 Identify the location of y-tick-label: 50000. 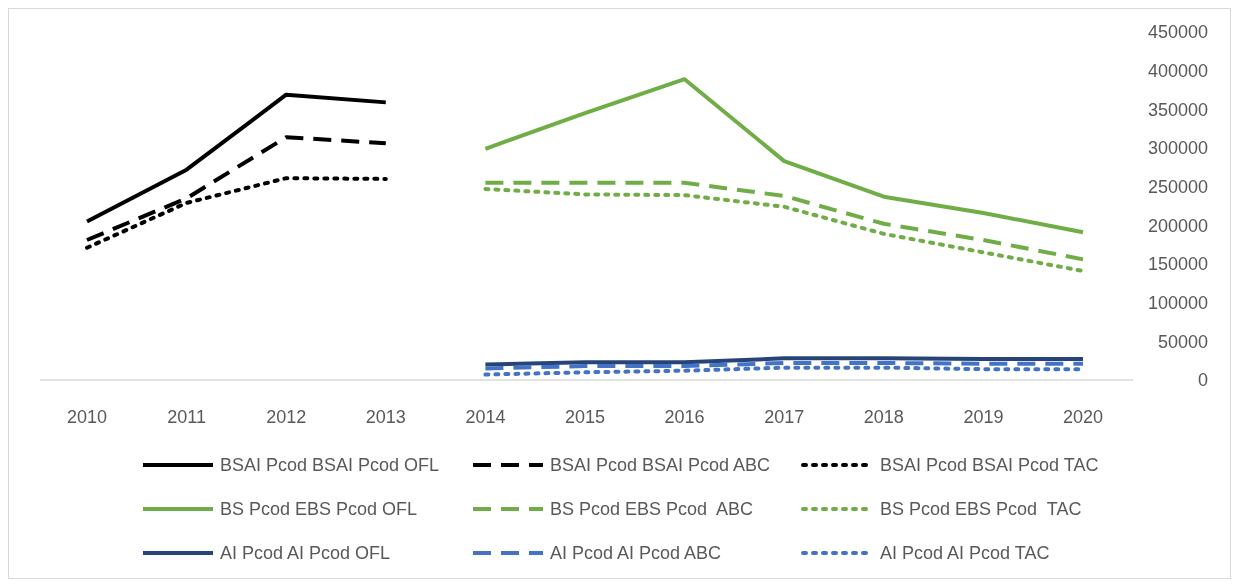
(1182, 341).